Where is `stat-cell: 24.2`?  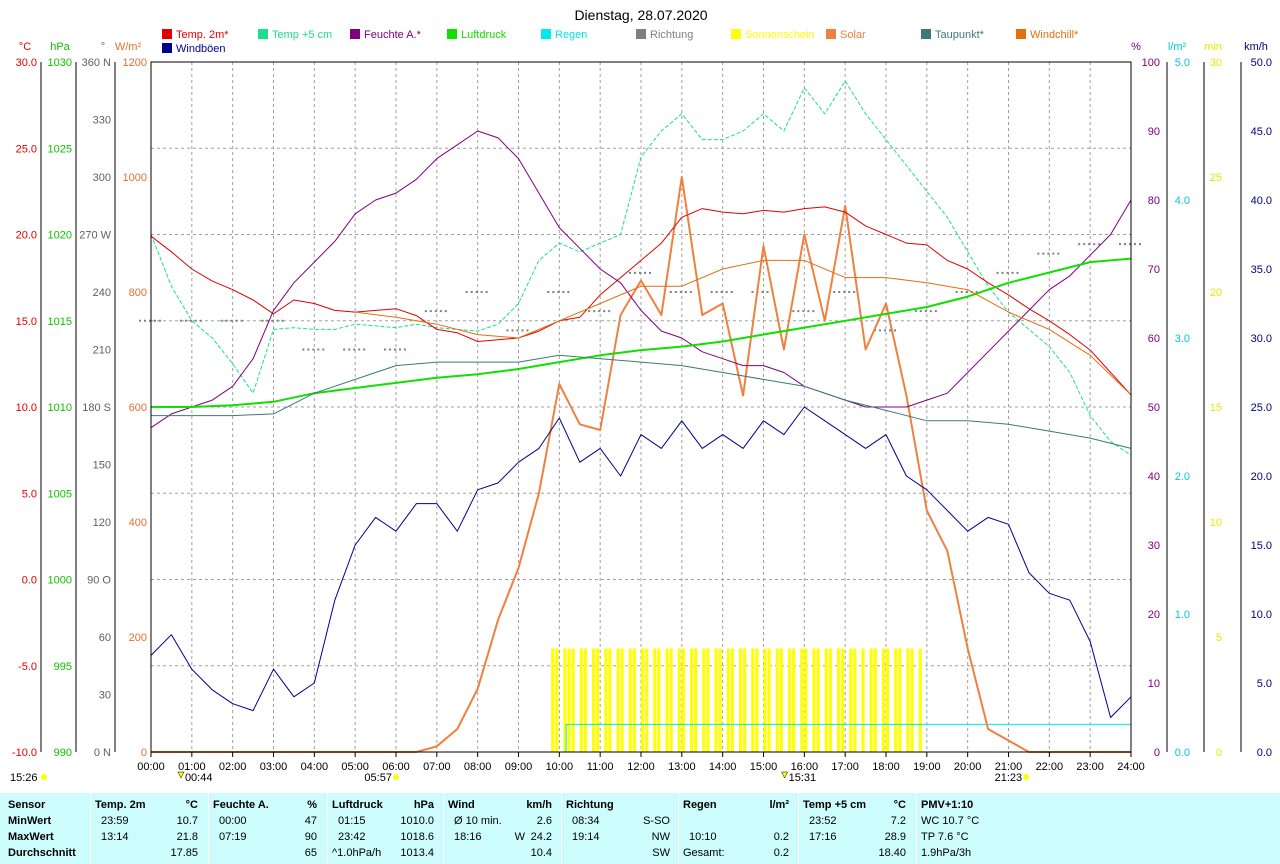
stat-cell: 24.2 is located at coordinates (541, 837).